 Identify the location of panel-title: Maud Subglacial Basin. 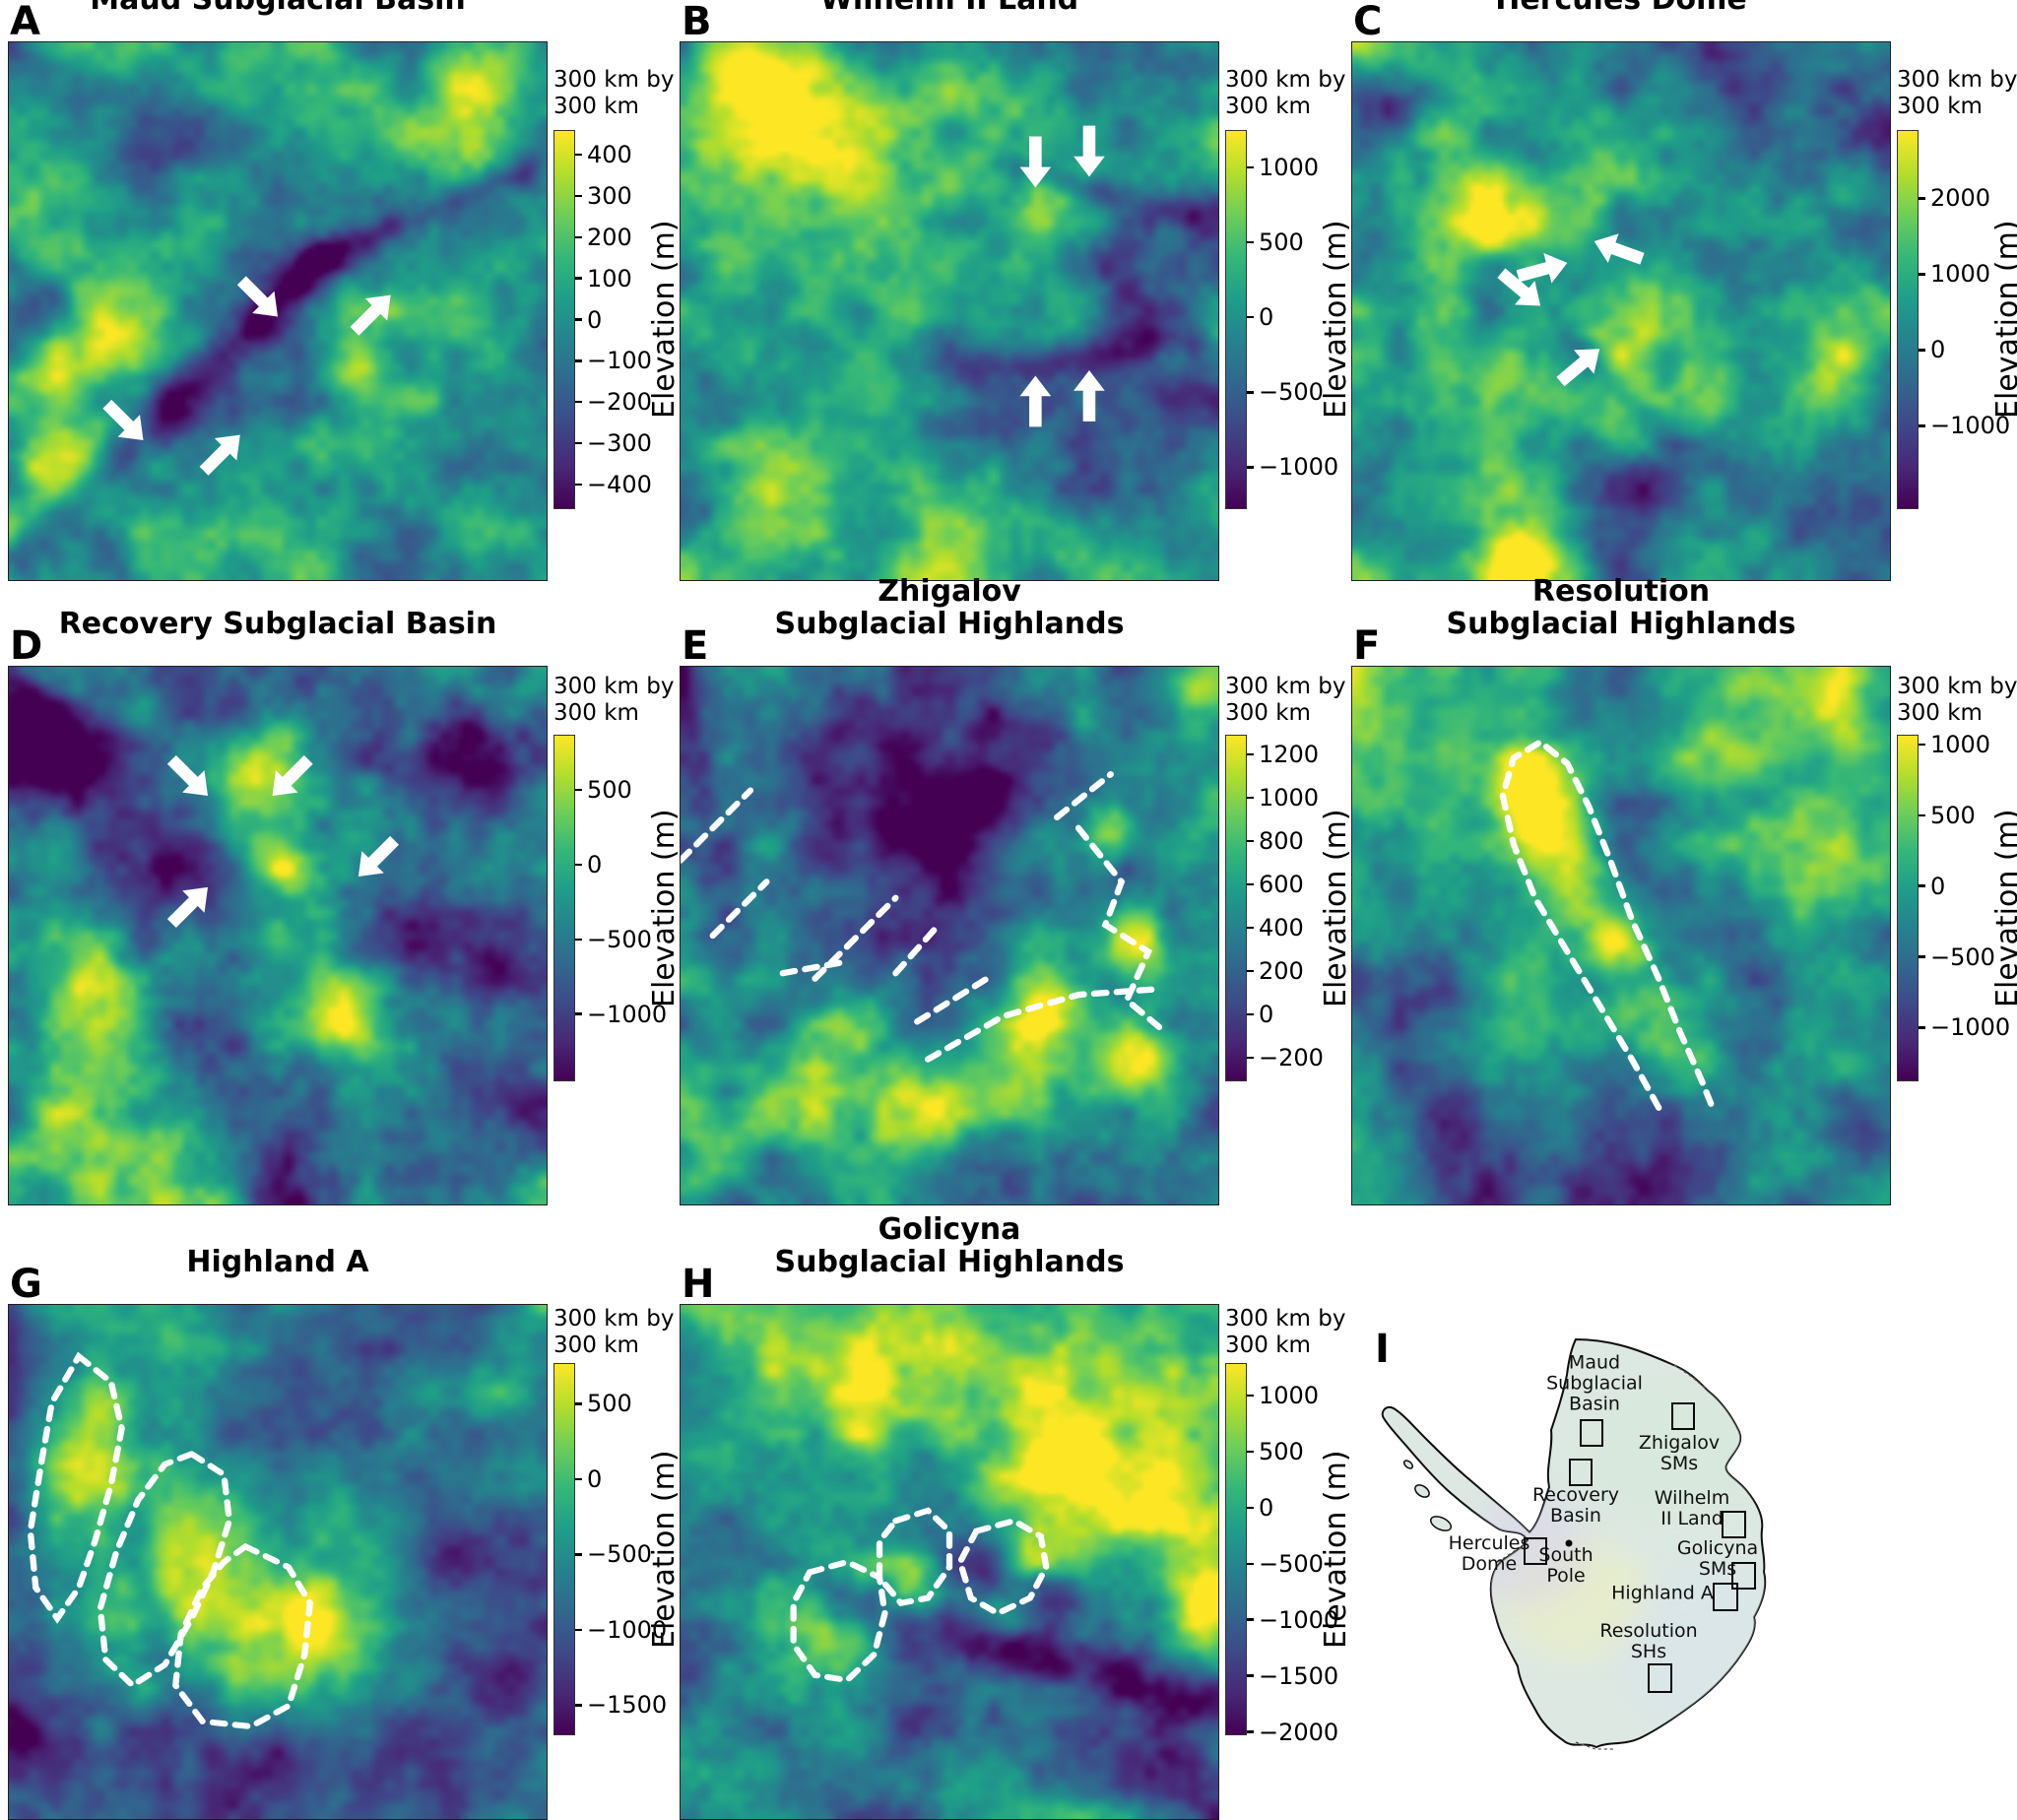
(278, 8).